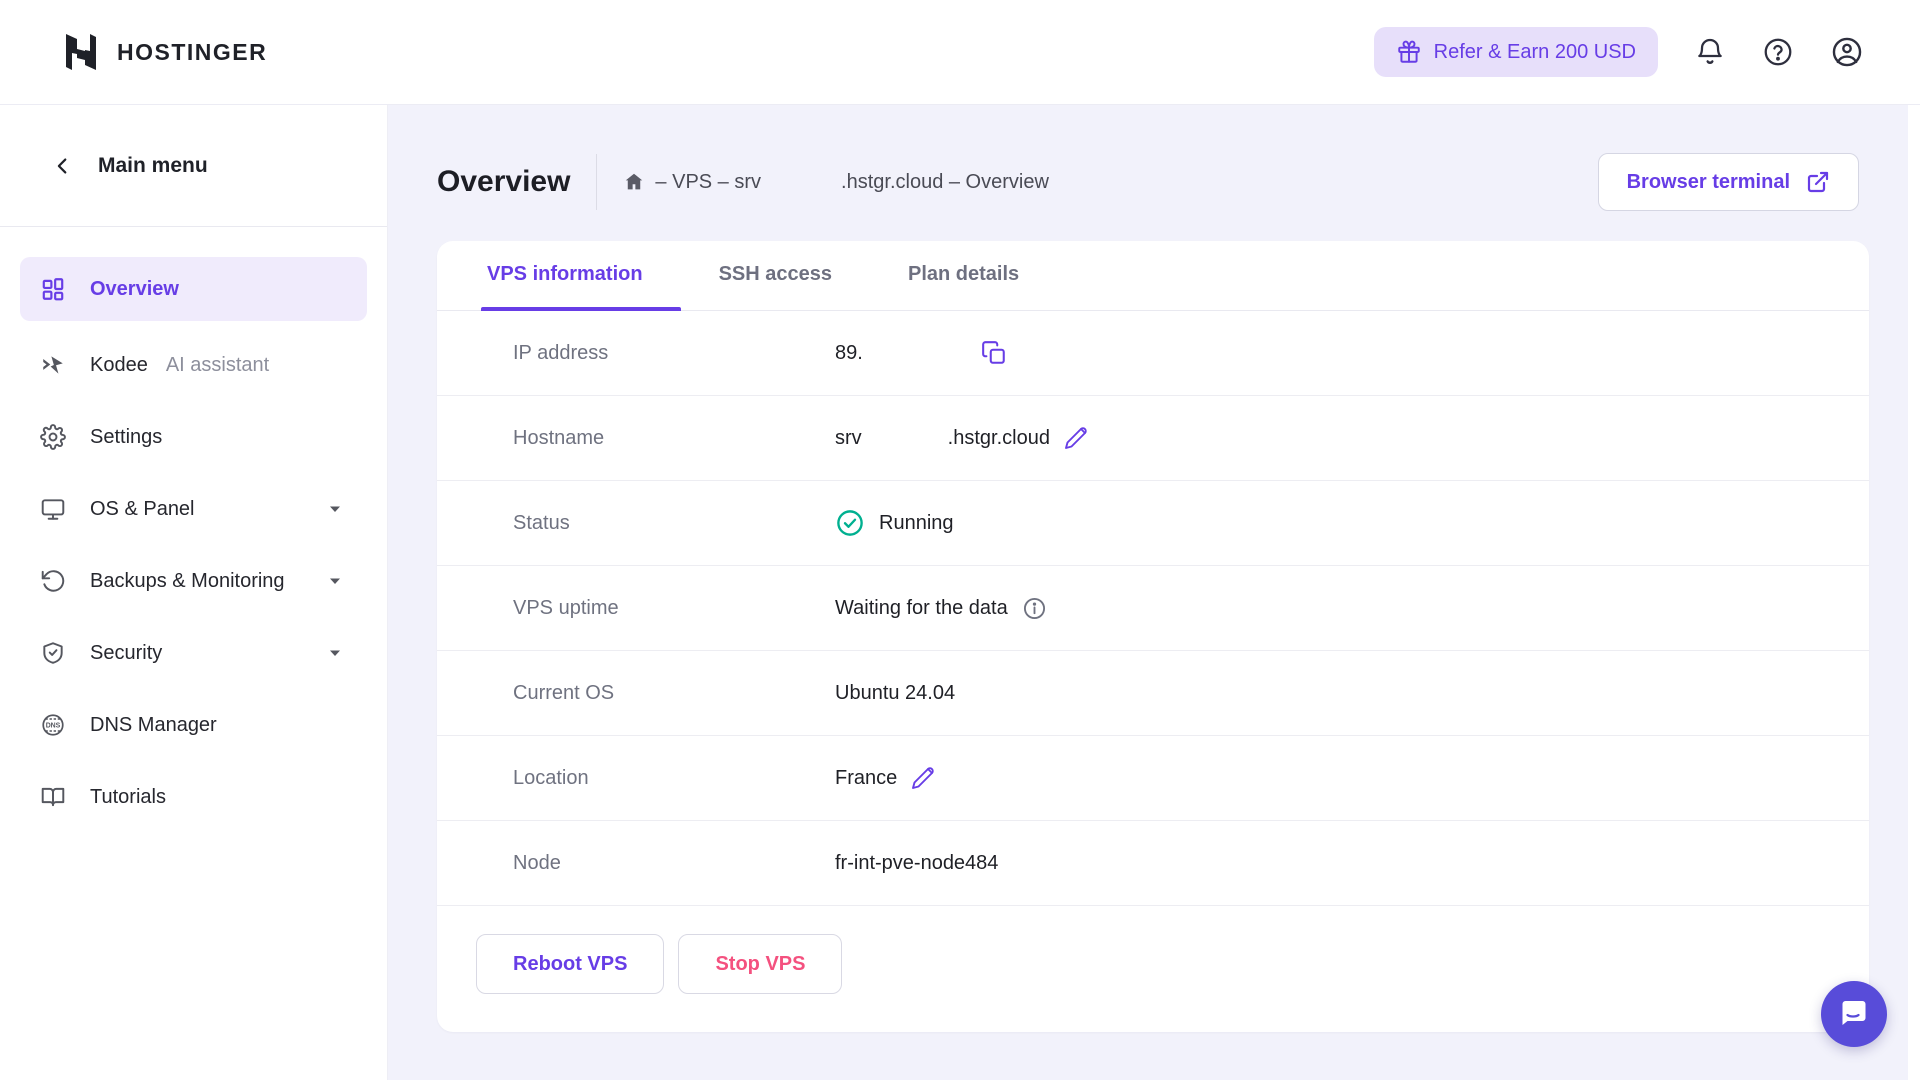 The image size is (1920, 1080). I want to click on dns-icon: DNS, so click(53, 725).